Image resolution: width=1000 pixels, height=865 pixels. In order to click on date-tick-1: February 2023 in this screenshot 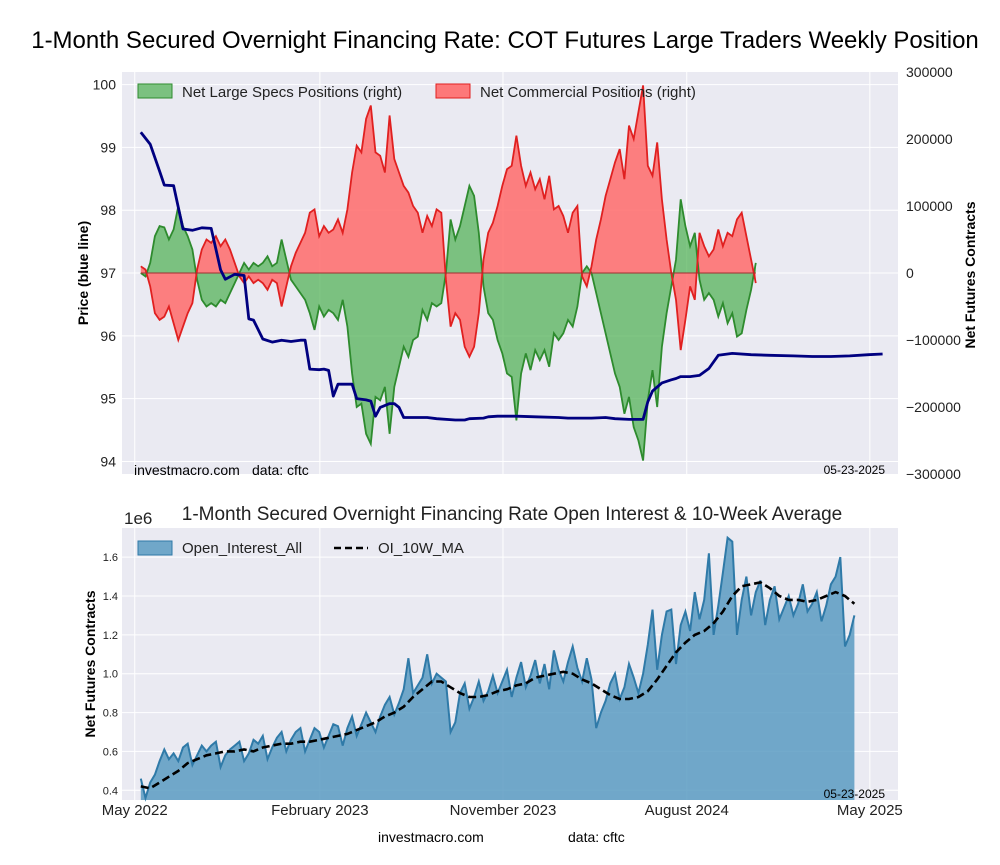, I will do `click(320, 810)`.